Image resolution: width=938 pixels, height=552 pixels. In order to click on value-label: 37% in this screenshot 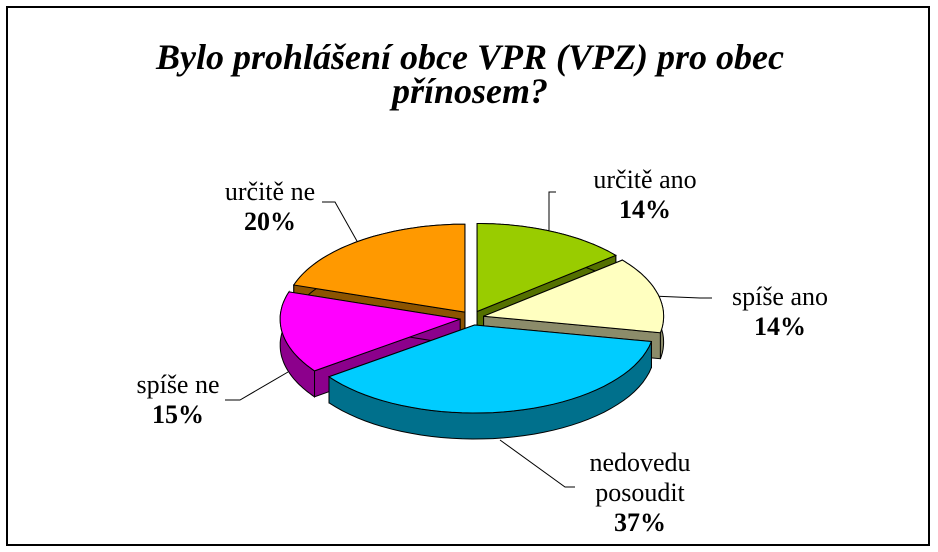, I will do `click(640, 522)`.